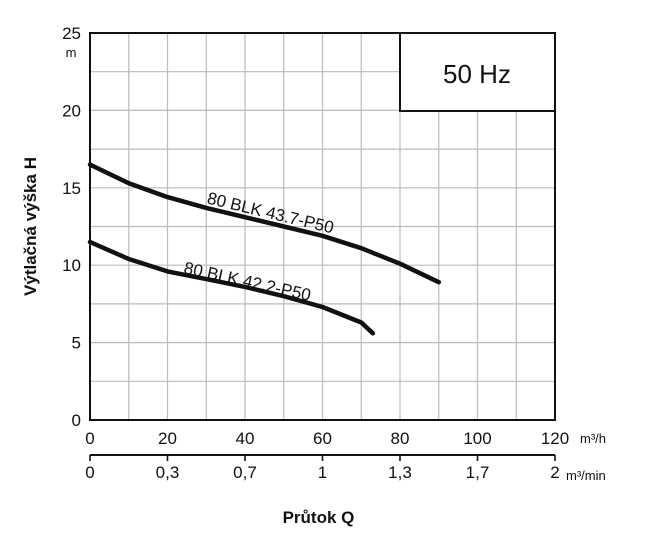 The image size is (655, 541). What do you see at coordinates (167, 438) in the screenshot?
I see `x-tick-label: 20` at bounding box center [167, 438].